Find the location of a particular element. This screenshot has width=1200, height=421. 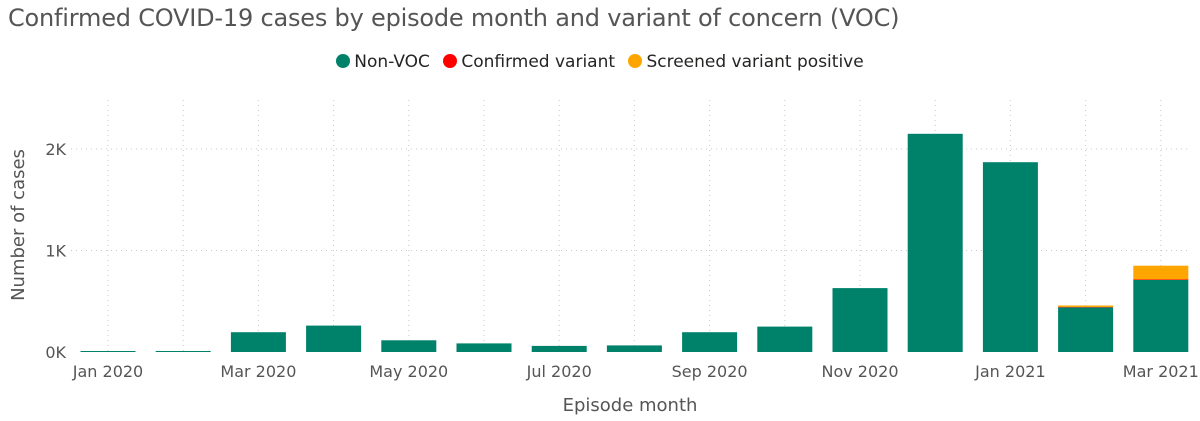

y-axis-title: Number of cases is located at coordinates (18, 225).